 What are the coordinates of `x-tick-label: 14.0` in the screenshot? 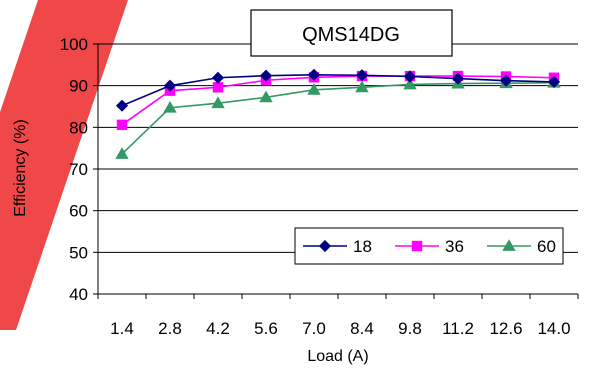 It's located at (553, 328).